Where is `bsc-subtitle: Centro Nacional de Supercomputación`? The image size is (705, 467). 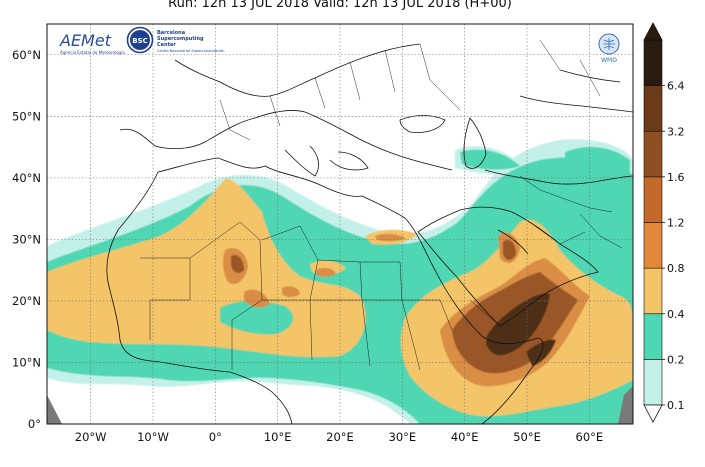
bsc-subtitle: Centro Nacional de Supercomputación is located at coordinates (190, 51).